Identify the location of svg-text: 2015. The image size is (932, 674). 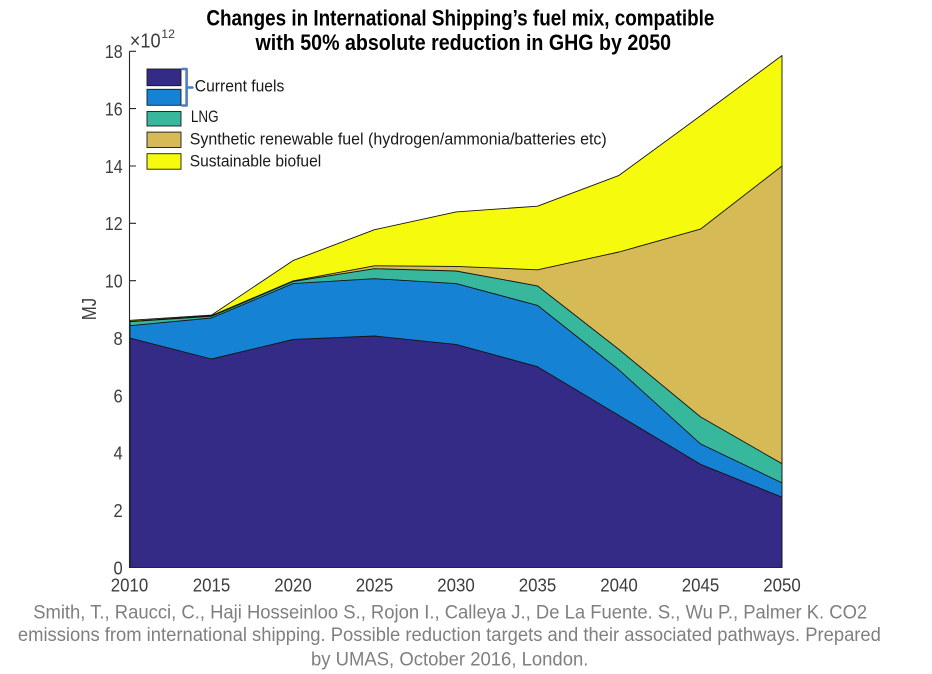
(212, 585).